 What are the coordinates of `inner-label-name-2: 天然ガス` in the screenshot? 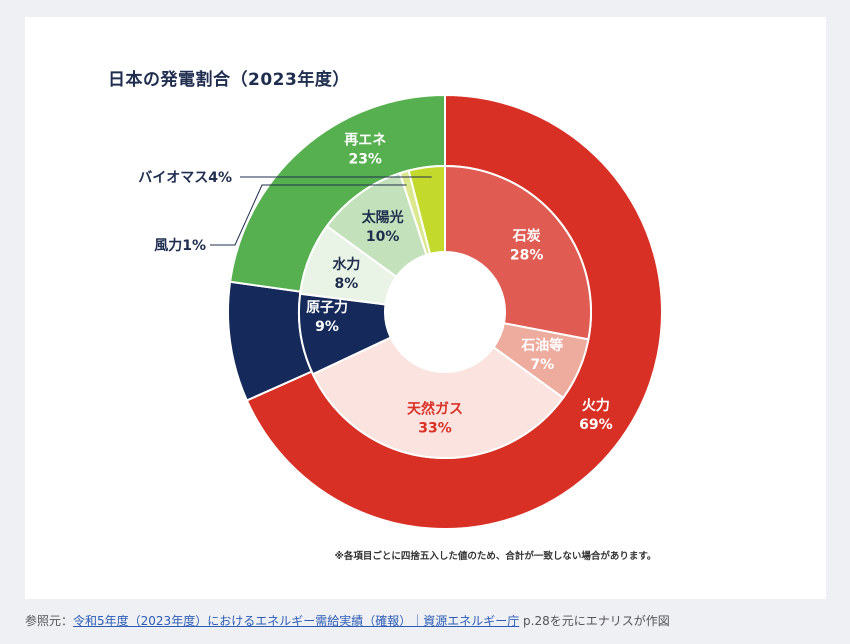 It's located at (435, 409).